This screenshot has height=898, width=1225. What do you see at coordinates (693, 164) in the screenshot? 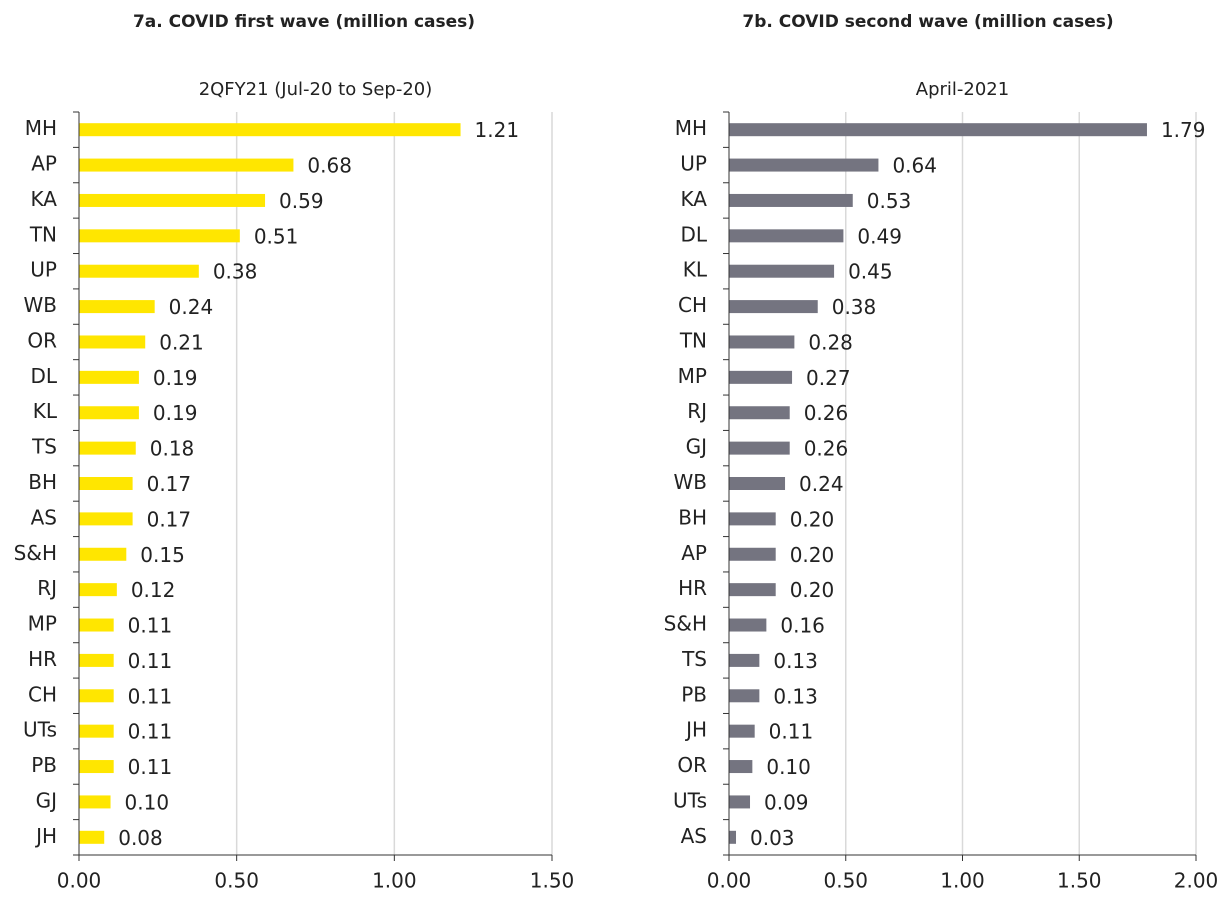
I see `y-tick-label: UP` at bounding box center [693, 164].